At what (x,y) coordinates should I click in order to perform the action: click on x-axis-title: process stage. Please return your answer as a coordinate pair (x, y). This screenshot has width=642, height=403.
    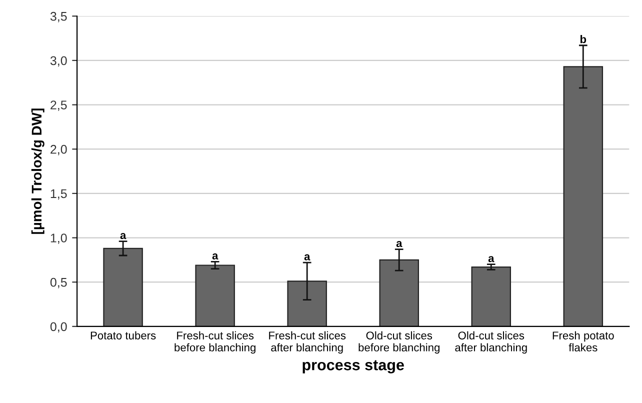
    Looking at the image, I should click on (353, 367).